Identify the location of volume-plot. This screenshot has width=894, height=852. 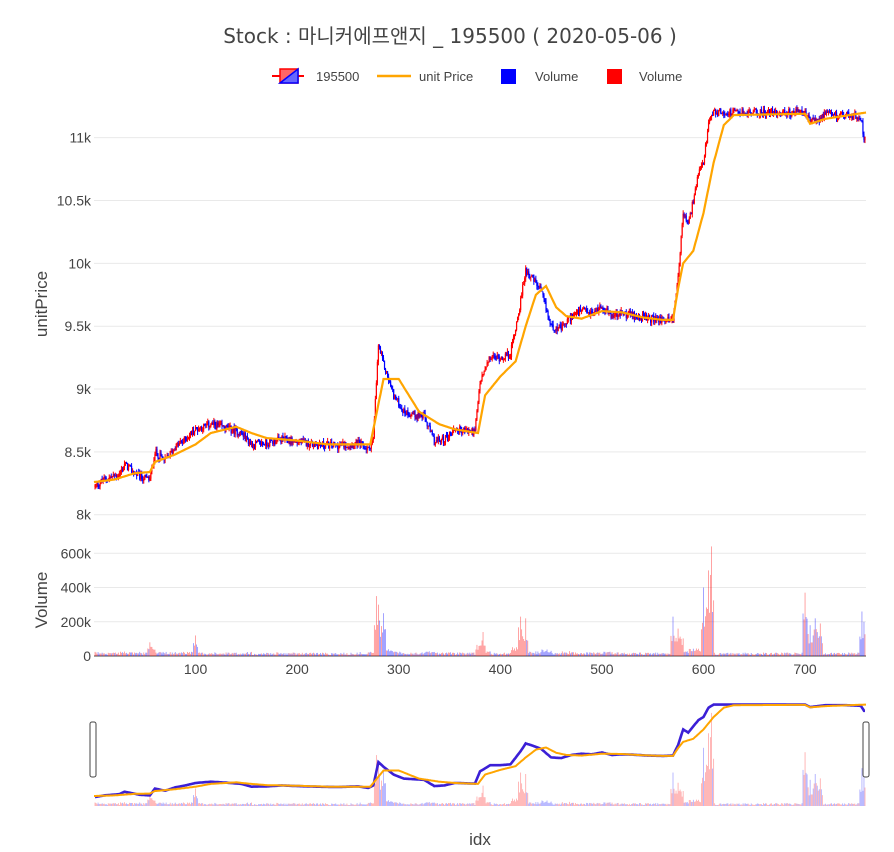
(480, 601).